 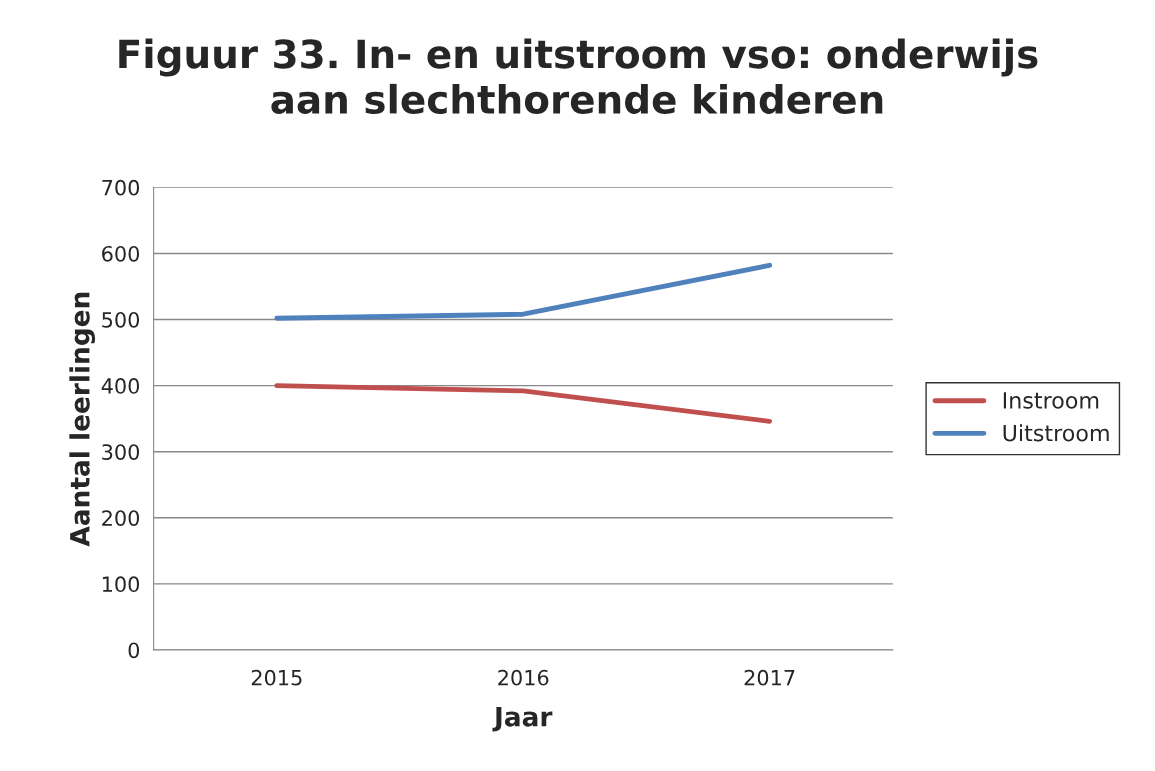 What do you see at coordinates (121, 187) in the screenshot?
I see `y-tick-label: 700` at bounding box center [121, 187].